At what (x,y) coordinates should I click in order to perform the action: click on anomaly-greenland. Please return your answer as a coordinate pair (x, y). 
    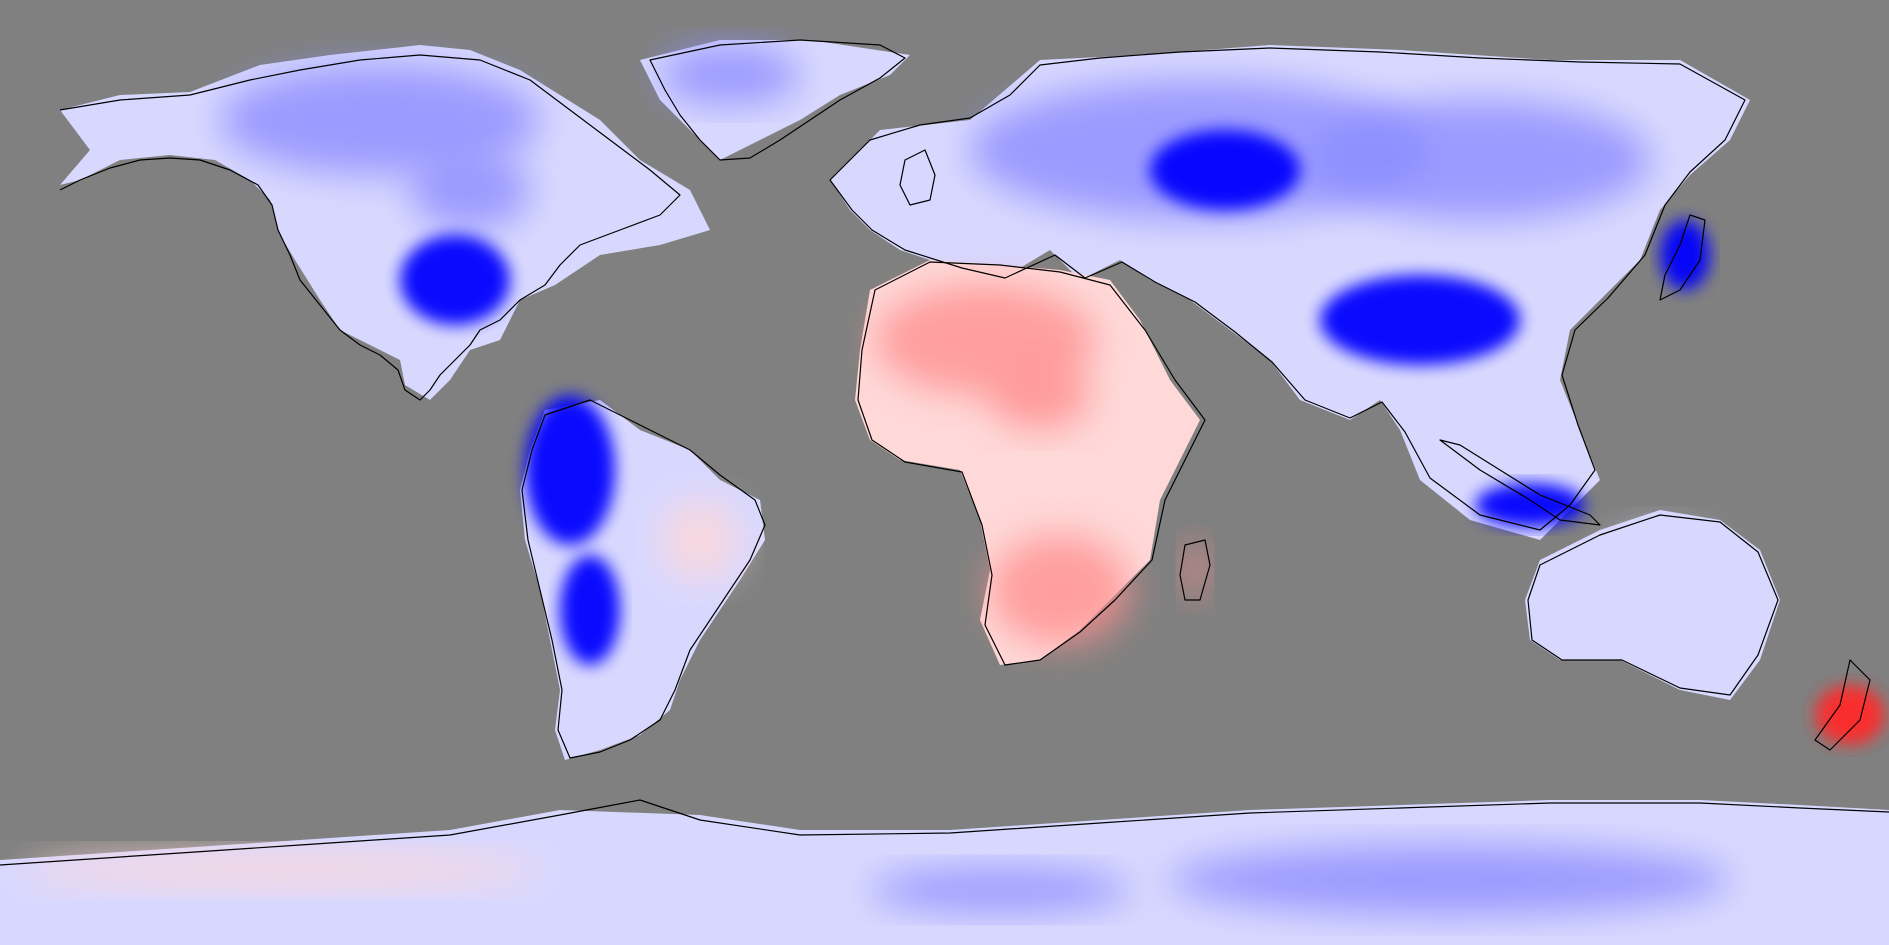
    Looking at the image, I should click on (730, 75).